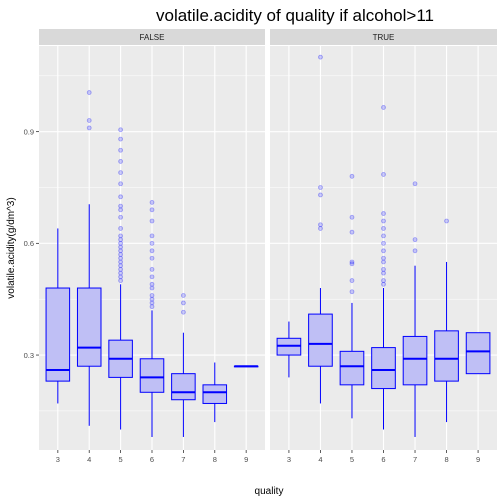  I want to click on x-tick-label: 6, so click(383, 459).